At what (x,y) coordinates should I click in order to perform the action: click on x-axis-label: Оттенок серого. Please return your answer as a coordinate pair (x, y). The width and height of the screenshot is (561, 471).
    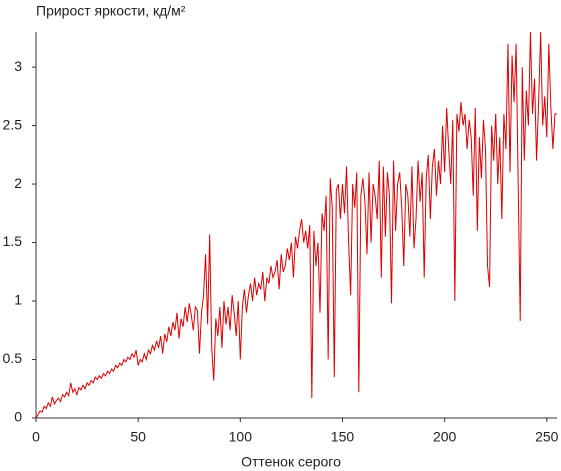
    Looking at the image, I should click on (291, 462).